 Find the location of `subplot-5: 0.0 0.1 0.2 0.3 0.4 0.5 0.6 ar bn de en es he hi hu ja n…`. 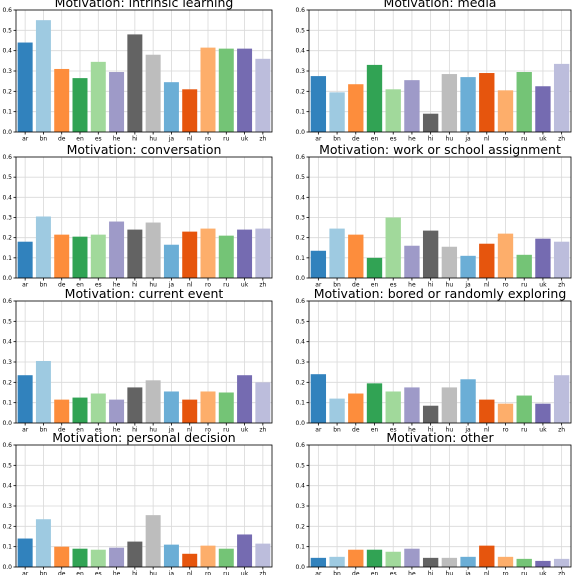

subplot-5: 0.0 0.1 0.2 0.3 0.4 0.5 0.6 ar bn de en es he hi hu ja n… is located at coordinates (137, 360).